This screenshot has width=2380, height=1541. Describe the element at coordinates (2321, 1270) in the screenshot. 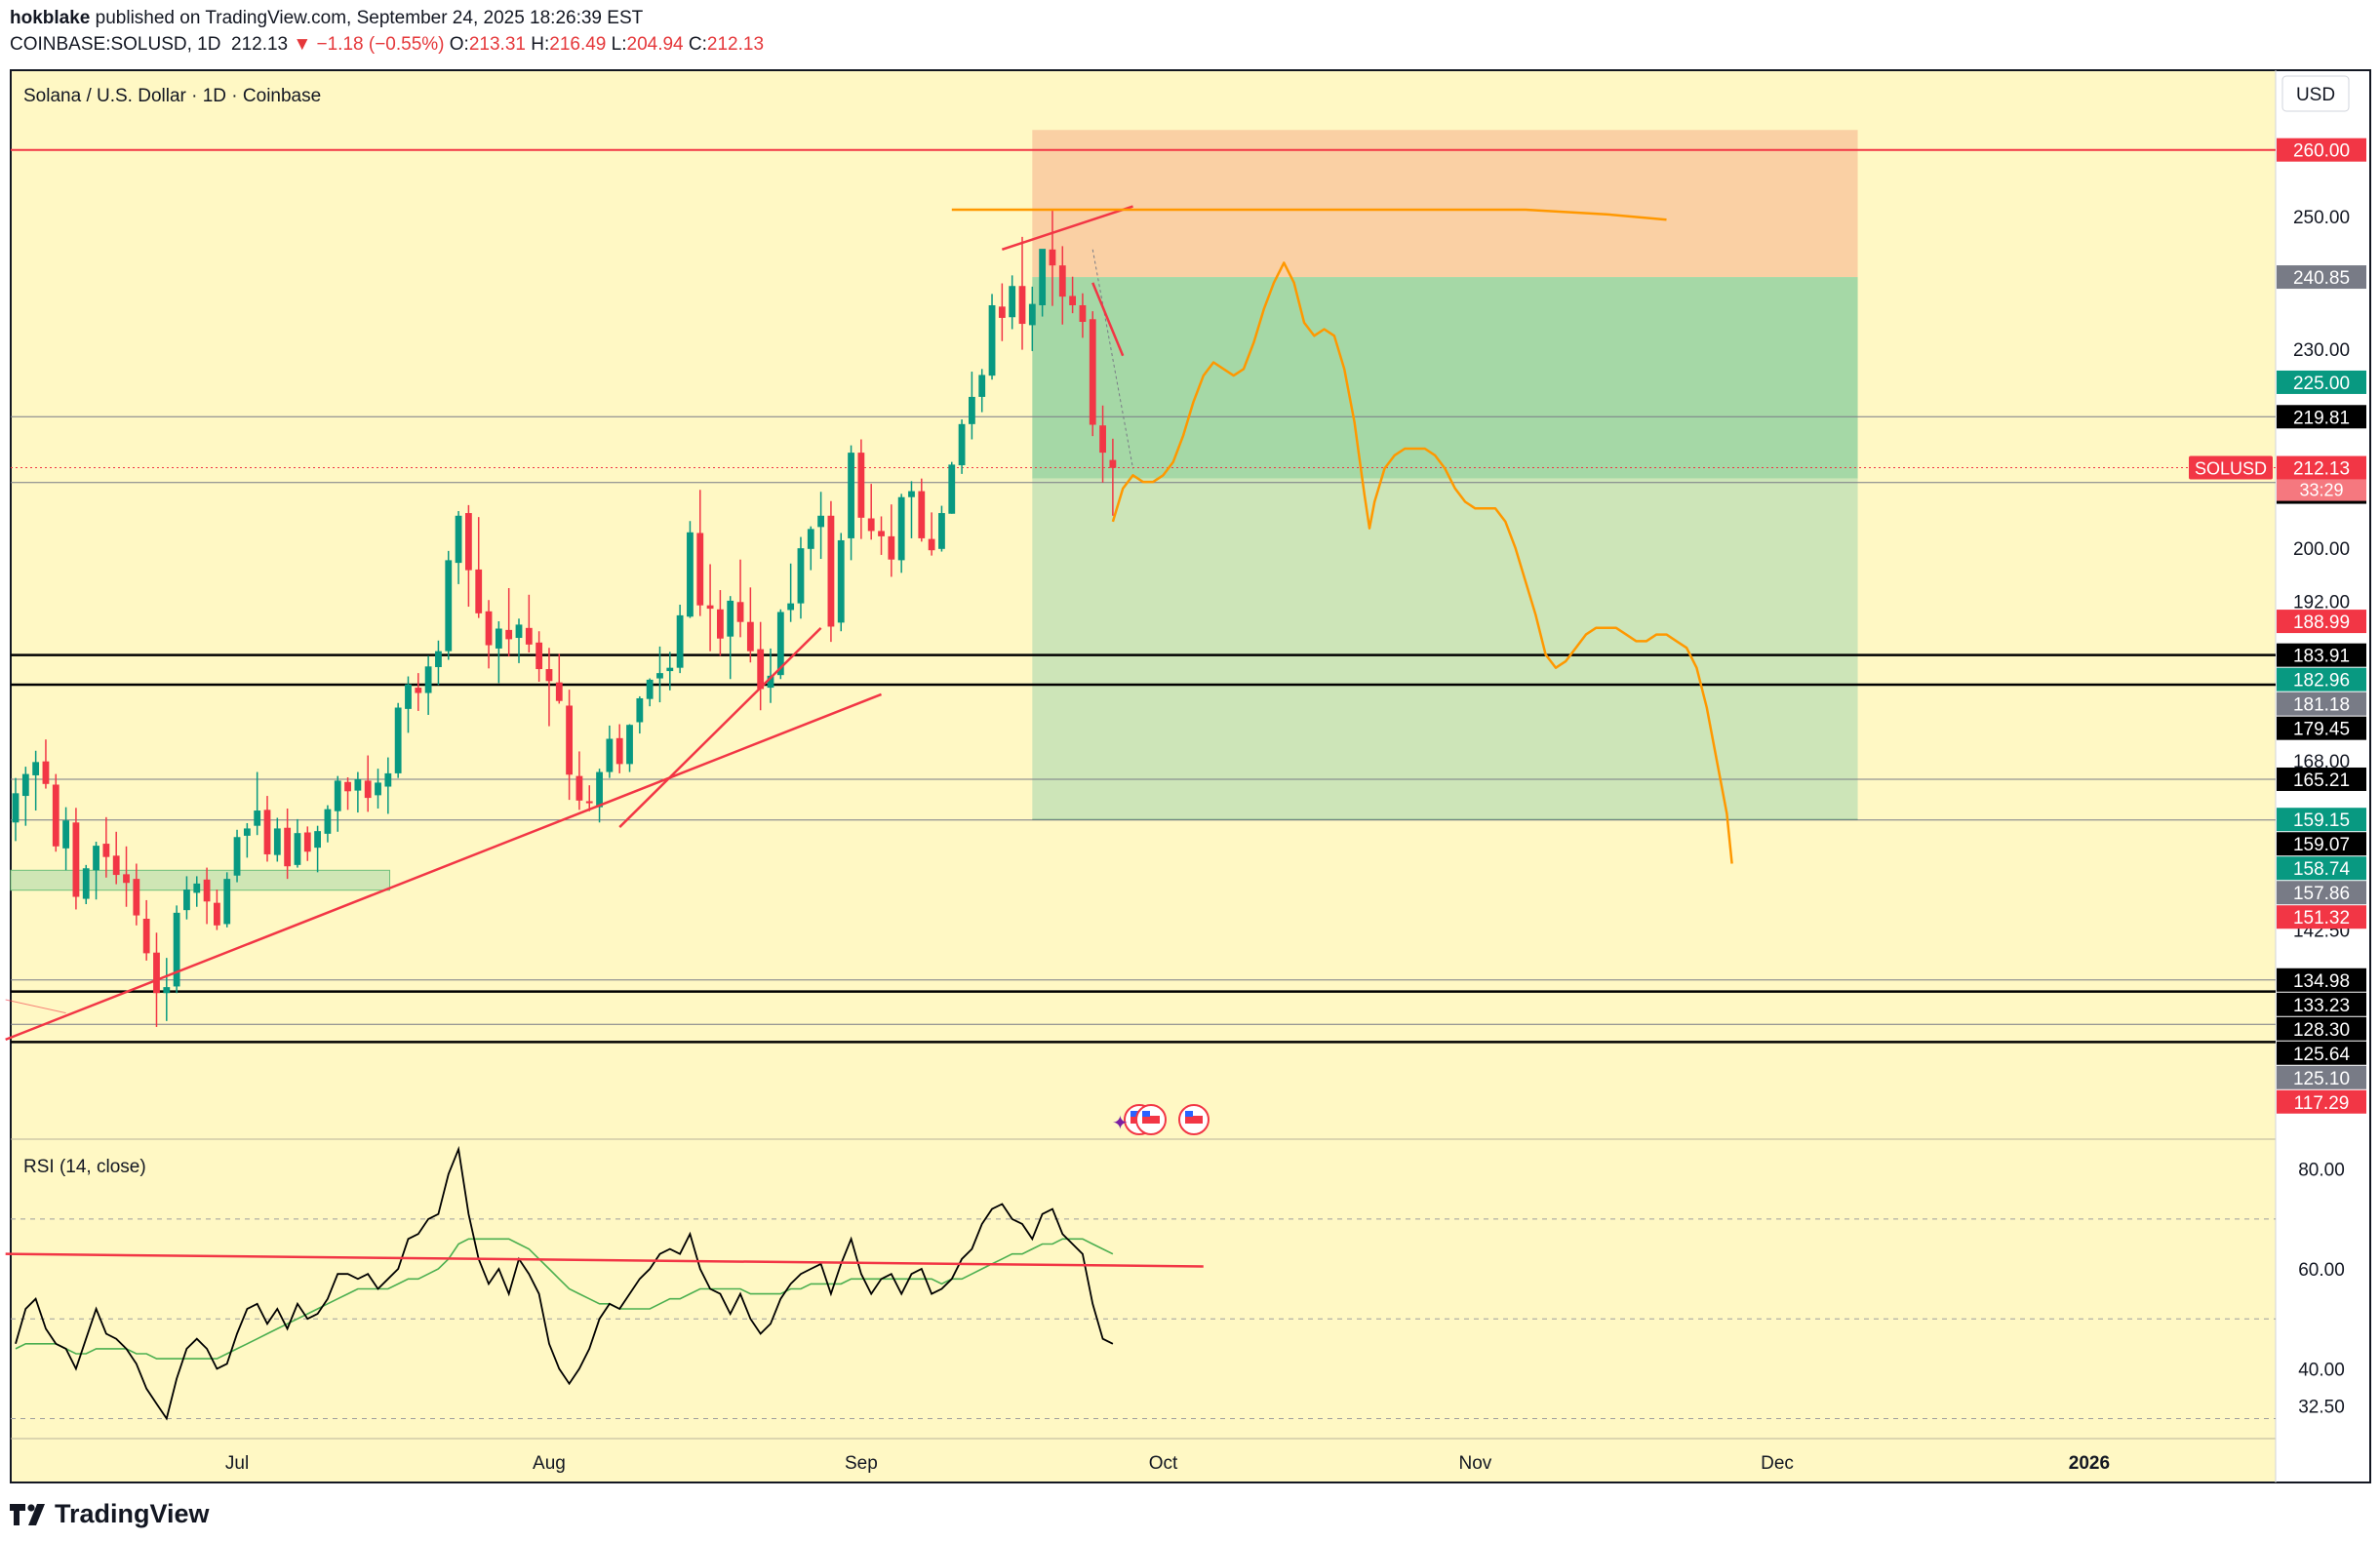

I see `rsi-tick-label: 60.00` at that location.